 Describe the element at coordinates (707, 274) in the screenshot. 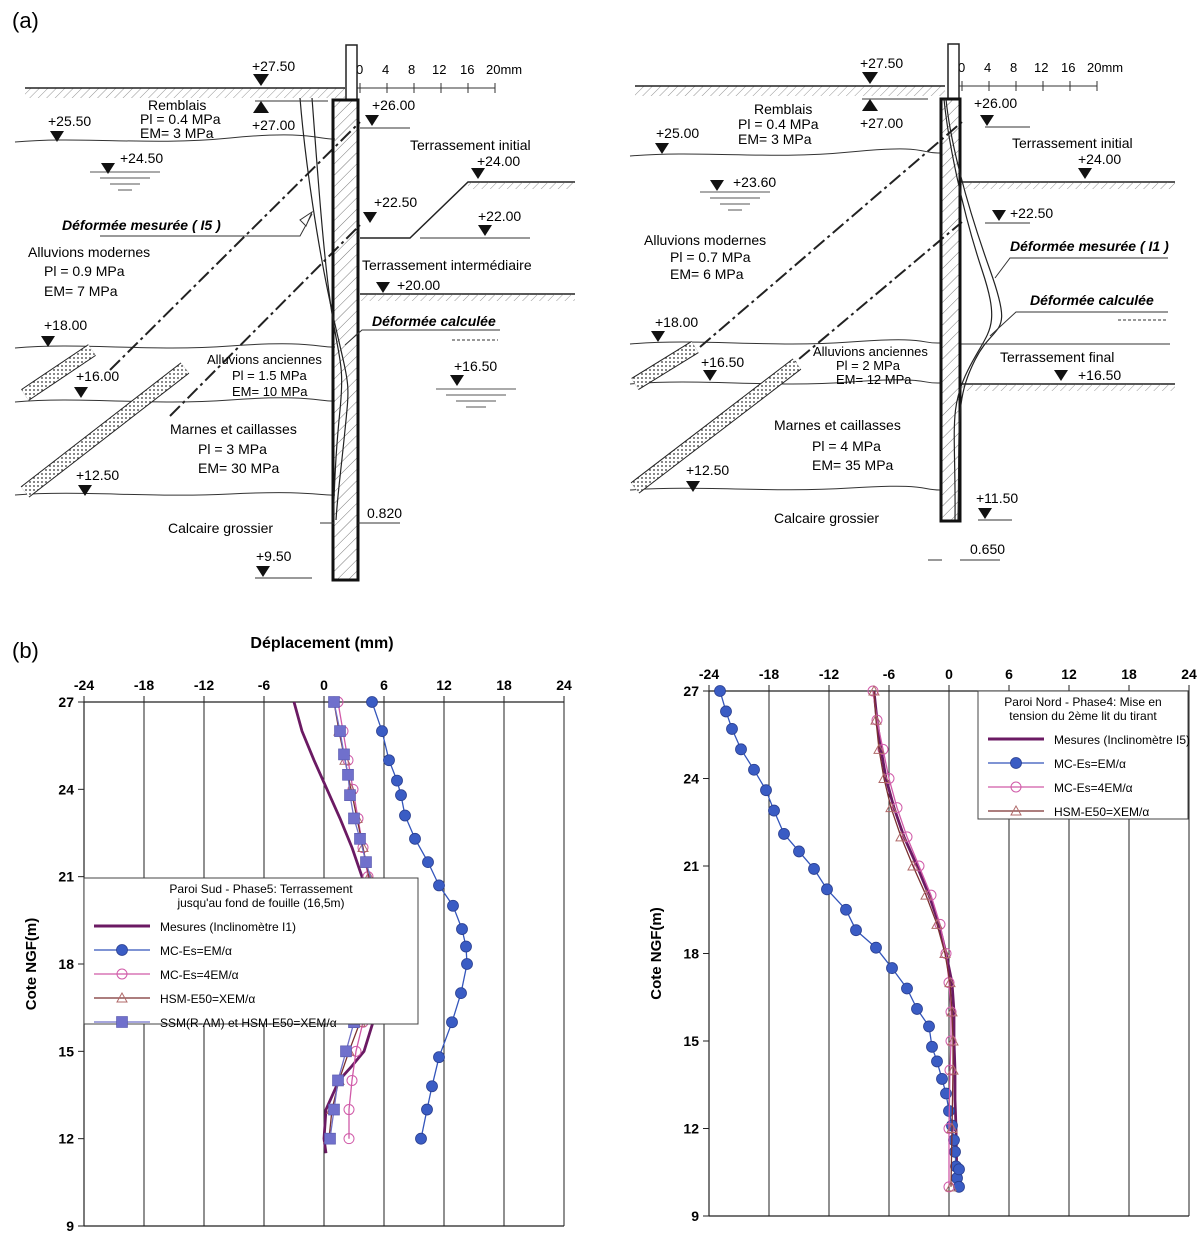

I see `layer-param: EM= 6 MPa` at that location.